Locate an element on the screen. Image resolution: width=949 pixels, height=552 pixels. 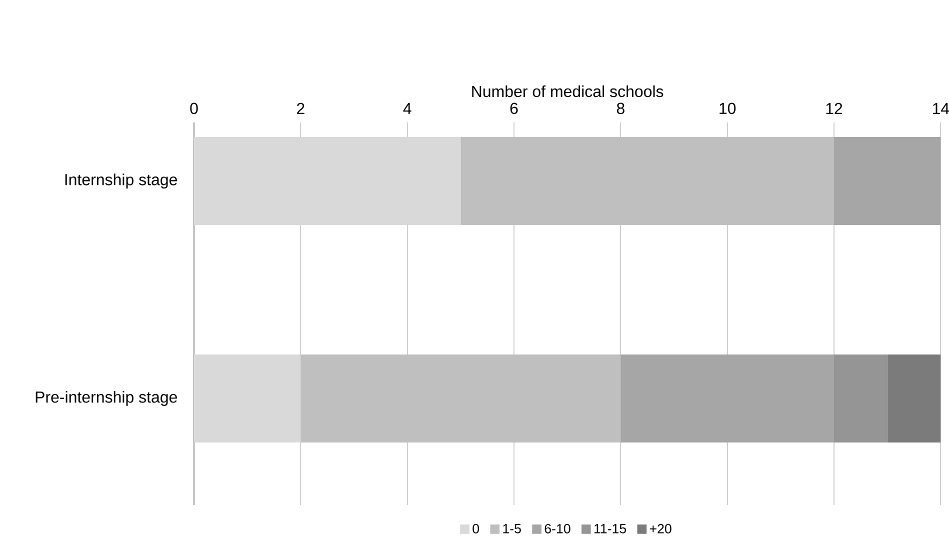
x-tick-label: 8 is located at coordinates (620, 108).